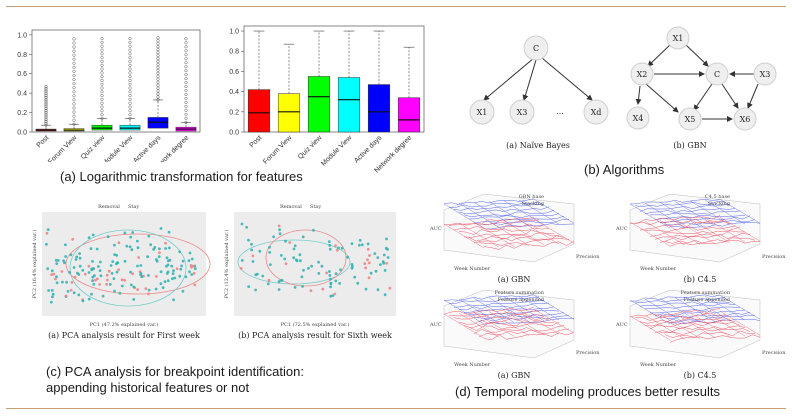  I want to click on y-tick-label: 0.6, so click(234, 72).